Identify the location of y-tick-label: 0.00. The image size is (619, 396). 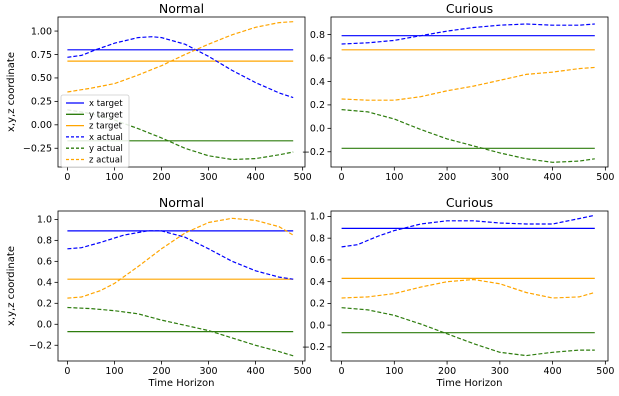
(41, 125).